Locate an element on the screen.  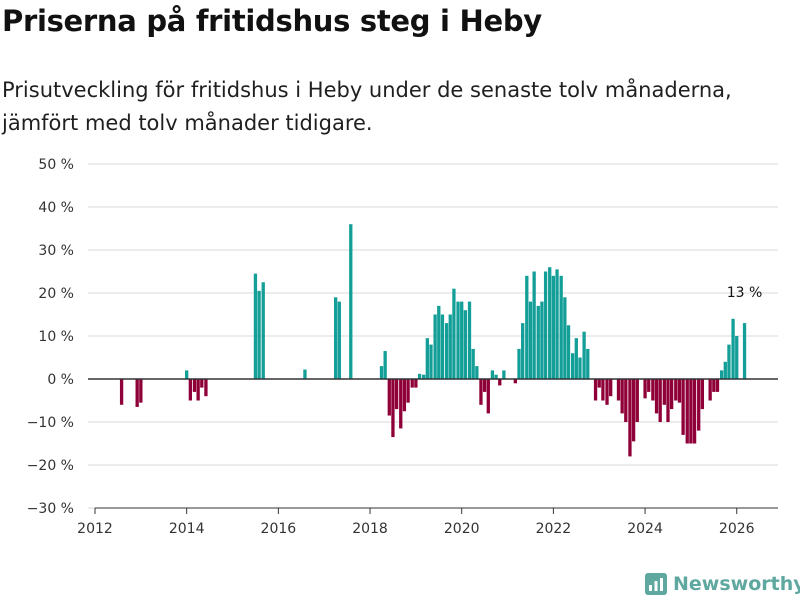
x-tick-label: 2020 is located at coordinates (462, 529).